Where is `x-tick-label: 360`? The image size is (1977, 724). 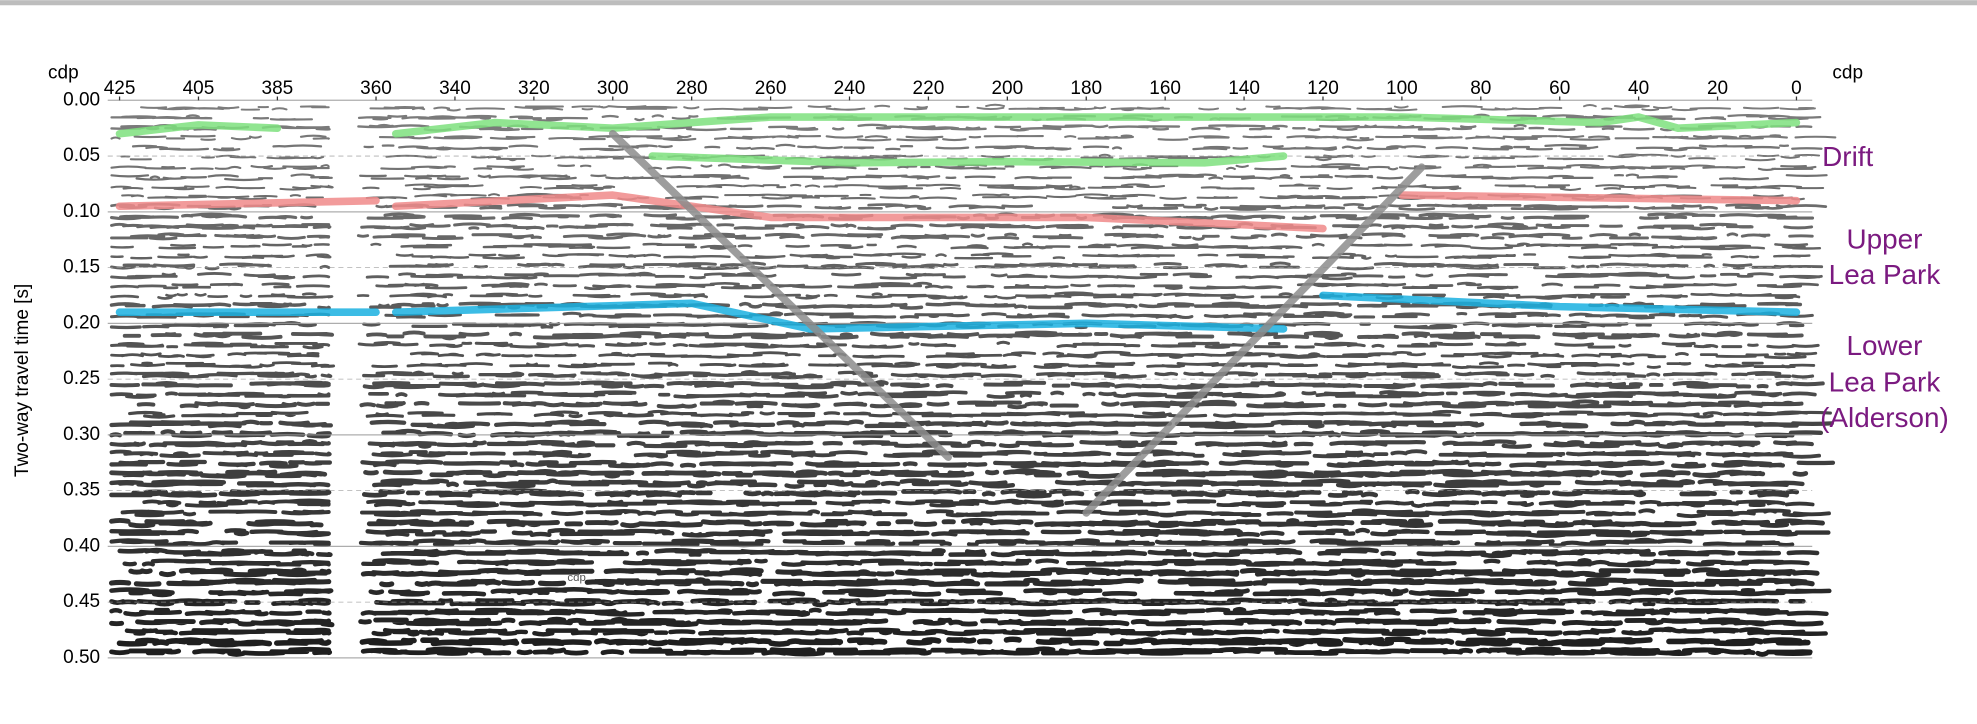 x-tick-label: 360 is located at coordinates (376, 88).